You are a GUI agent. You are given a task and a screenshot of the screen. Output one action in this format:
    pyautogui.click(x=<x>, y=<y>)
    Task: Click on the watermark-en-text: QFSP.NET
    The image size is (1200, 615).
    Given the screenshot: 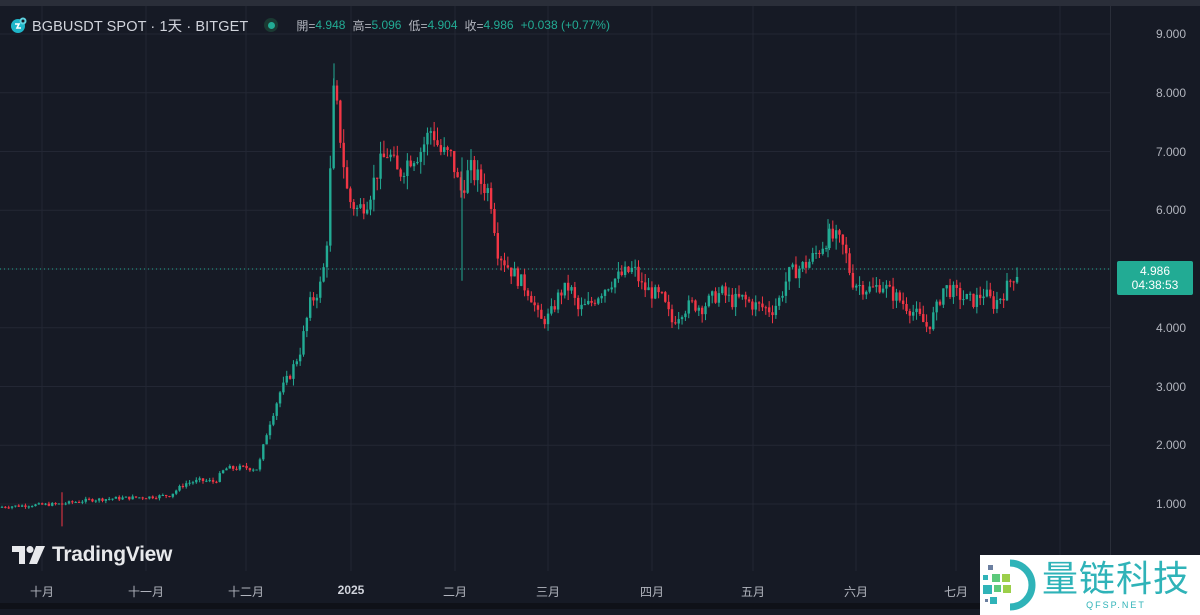 What is the action you would take?
    pyautogui.click(x=1116, y=605)
    